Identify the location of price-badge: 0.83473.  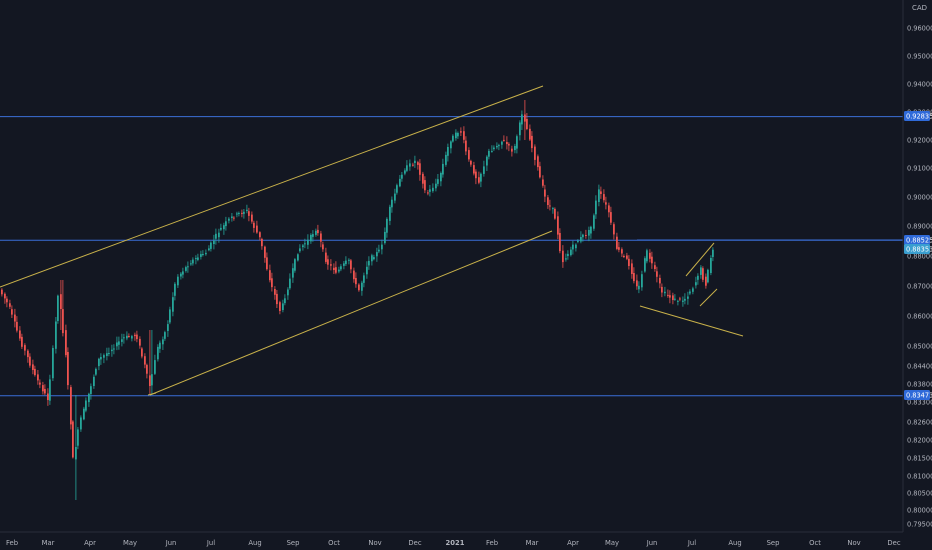
(918, 395).